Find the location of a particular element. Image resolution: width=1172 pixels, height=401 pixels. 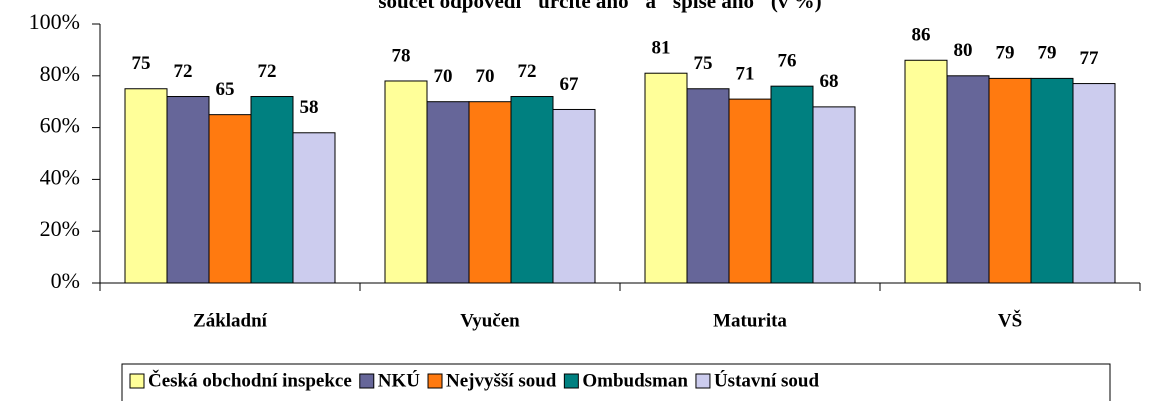

data-label: 81 is located at coordinates (661, 48).